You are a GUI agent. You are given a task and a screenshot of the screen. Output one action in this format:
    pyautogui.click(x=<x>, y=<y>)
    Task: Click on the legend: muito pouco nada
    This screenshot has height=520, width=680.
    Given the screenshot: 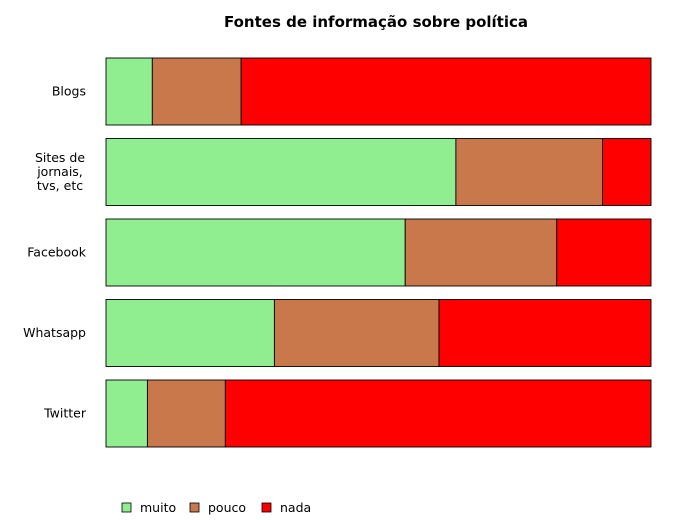 What is the action you would take?
    pyautogui.click(x=216, y=507)
    